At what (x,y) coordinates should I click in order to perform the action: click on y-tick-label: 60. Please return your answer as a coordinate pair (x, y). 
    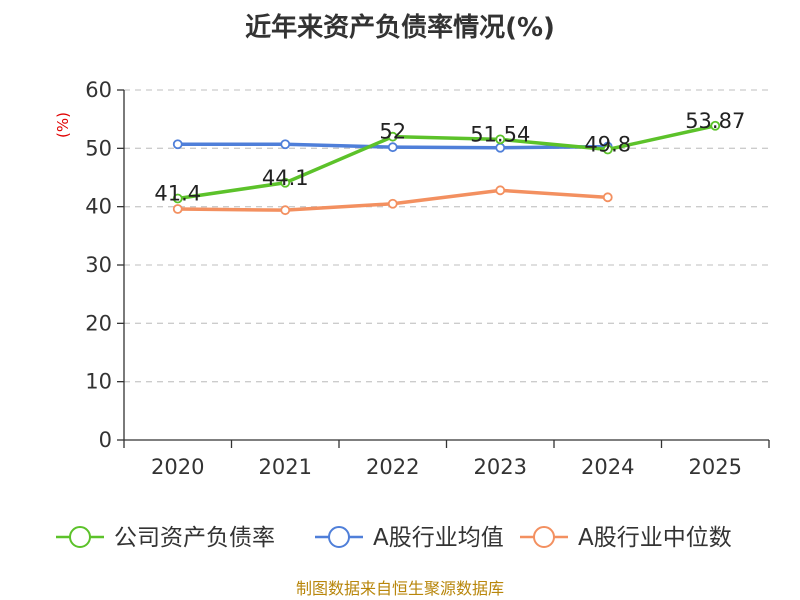
    Looking at the image, I should click on (98, 90).